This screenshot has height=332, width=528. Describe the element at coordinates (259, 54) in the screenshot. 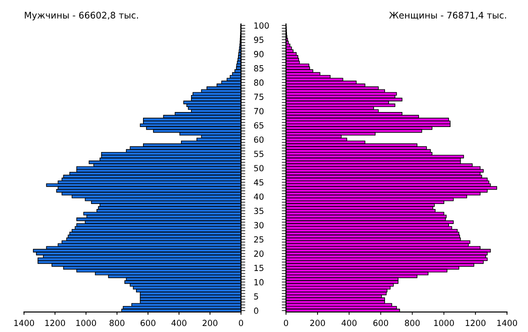

I see `y-tick-label: 90` at that location.